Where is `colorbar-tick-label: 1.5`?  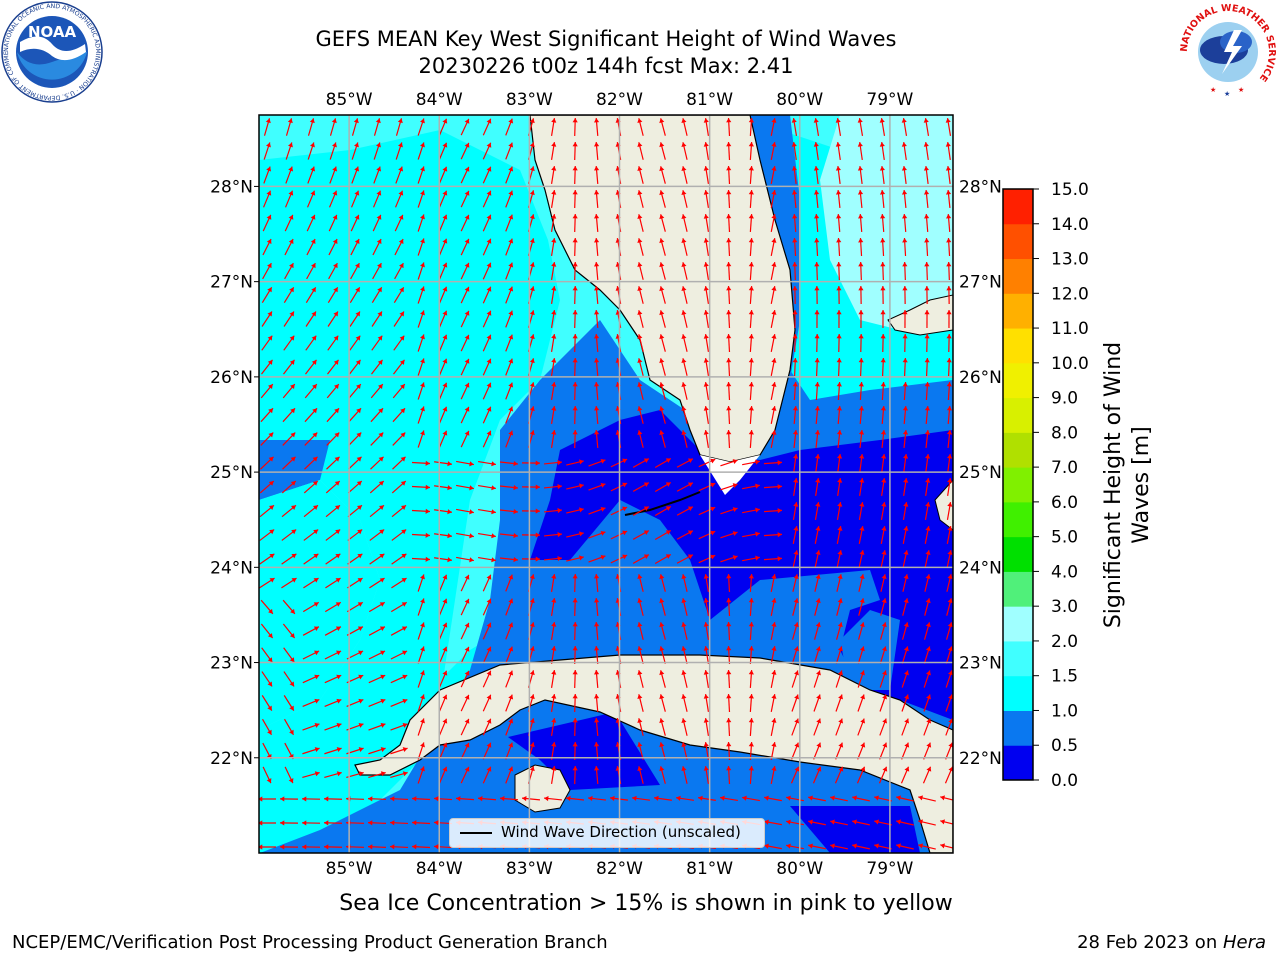
colorbar-tick-label: 1.5 is located at coordinates (1064, 677).